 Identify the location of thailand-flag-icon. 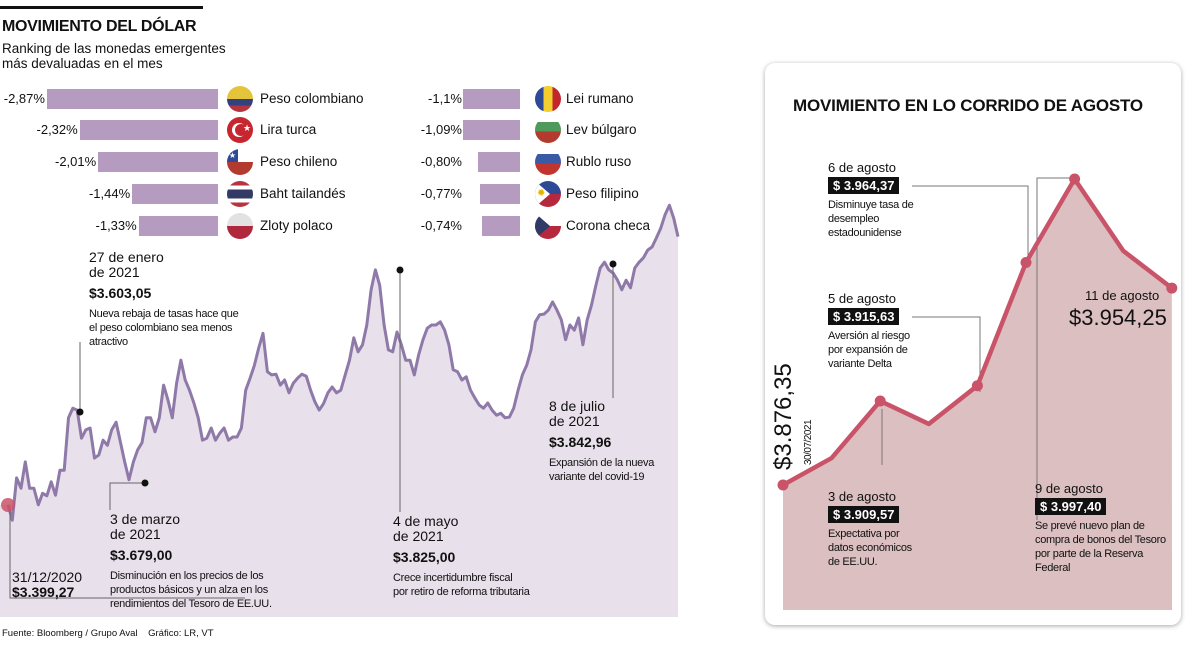
(240, 194).